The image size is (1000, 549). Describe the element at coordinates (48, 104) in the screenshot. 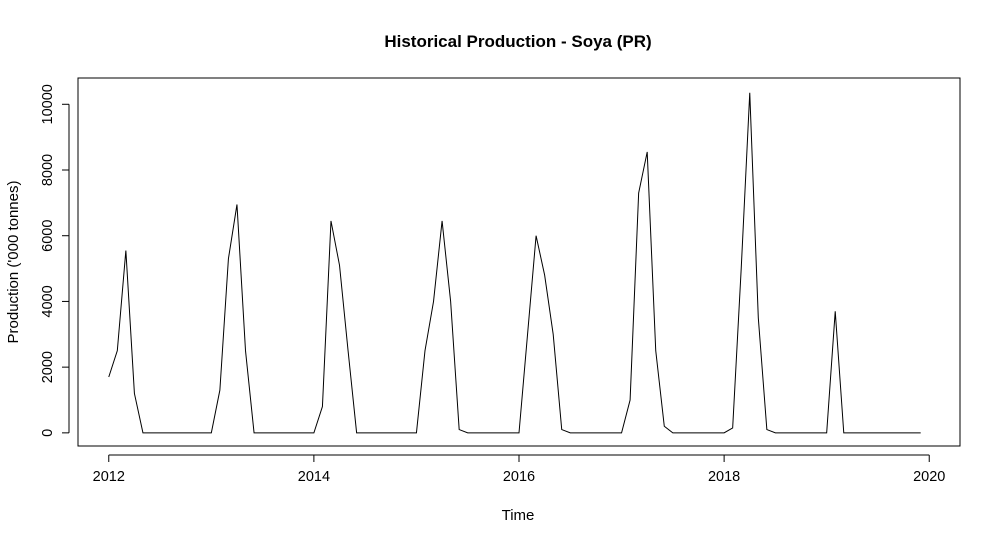

I see `y-tick-label: 10000` at that location.